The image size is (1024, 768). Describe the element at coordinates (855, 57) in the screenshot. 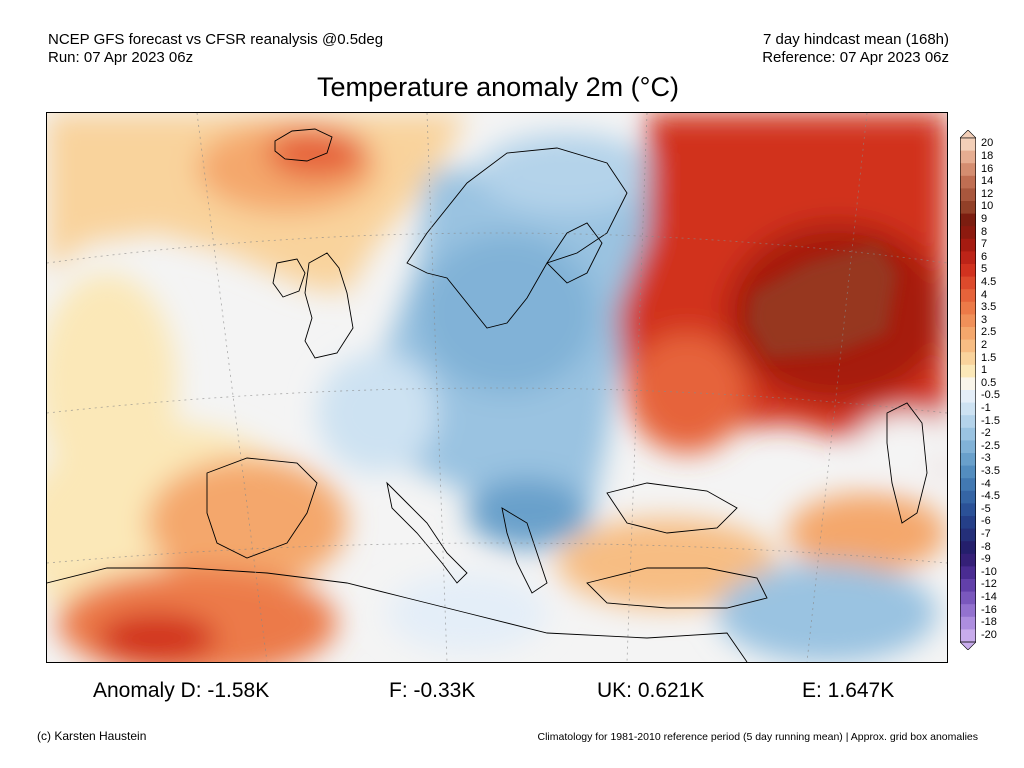

I see `reference-time: Reference: 07 Apr 2023 06z` at that location.